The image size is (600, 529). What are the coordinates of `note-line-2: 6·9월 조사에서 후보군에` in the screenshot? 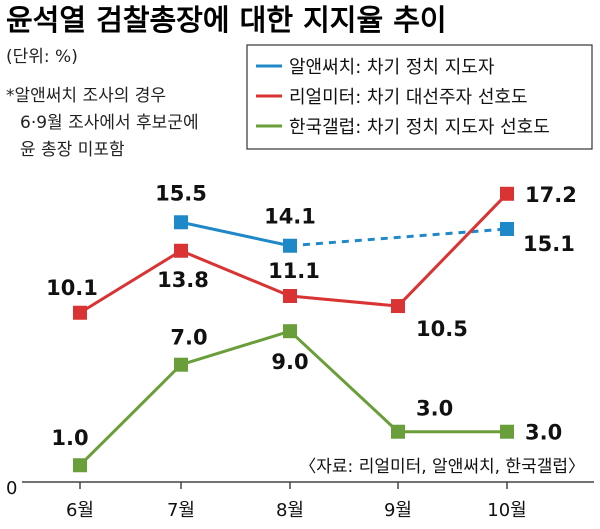 It's located at (109, 123).